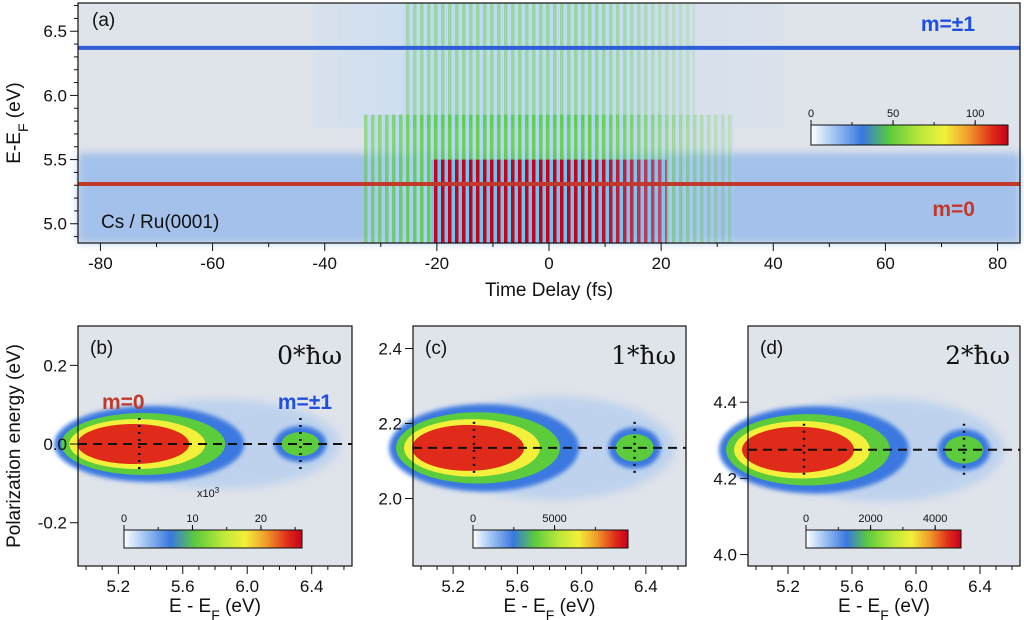 The height and width of the screenshot is (620, 1024). Describe the element at coordinates (52, 523) in the screenshot. I see `y-tick-label: -0.2` at that location.